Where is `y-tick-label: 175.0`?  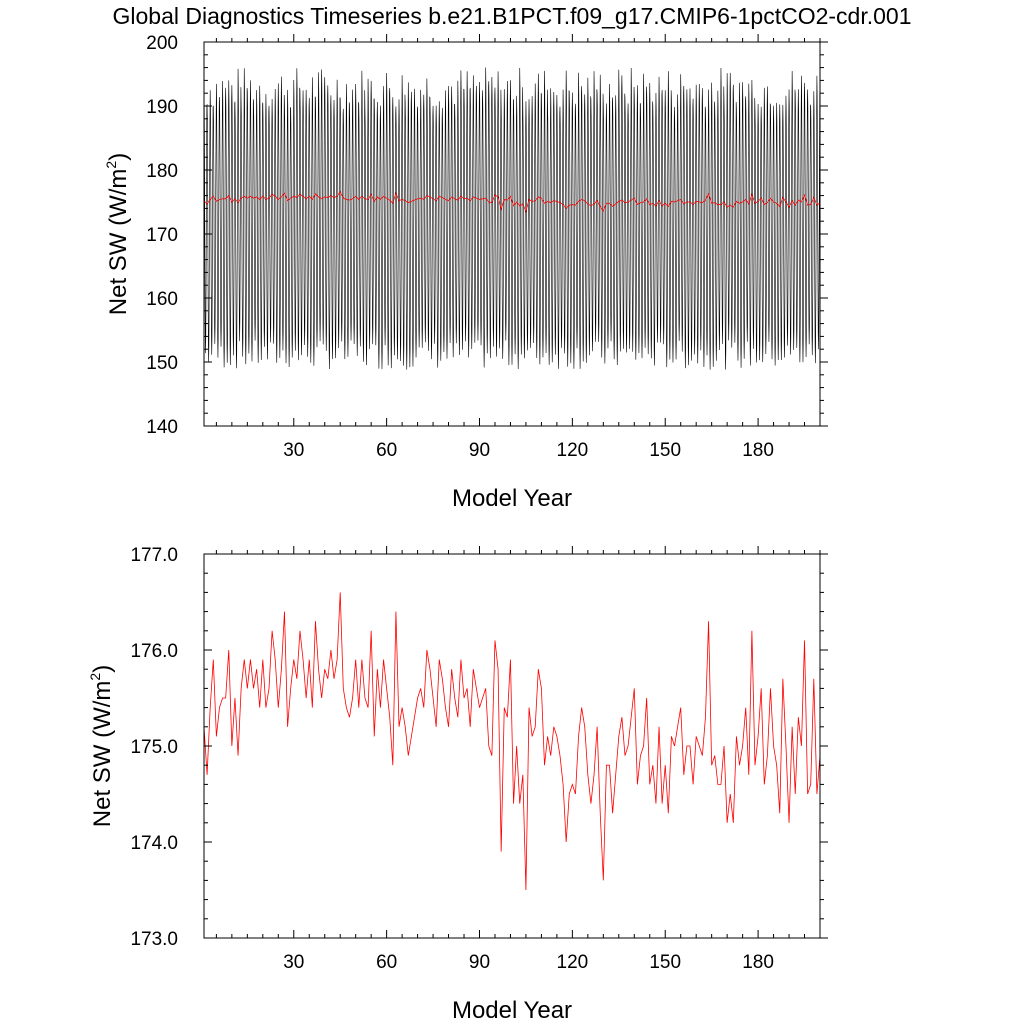 y-tick-label: 175.0 is located at coordinates (154, 747).